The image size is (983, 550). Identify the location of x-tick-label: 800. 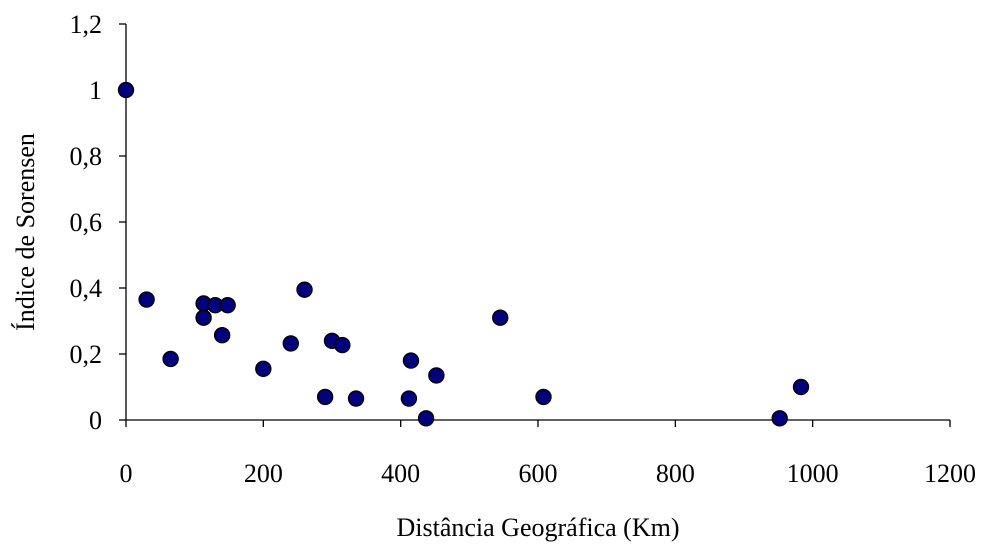
(675, 473).